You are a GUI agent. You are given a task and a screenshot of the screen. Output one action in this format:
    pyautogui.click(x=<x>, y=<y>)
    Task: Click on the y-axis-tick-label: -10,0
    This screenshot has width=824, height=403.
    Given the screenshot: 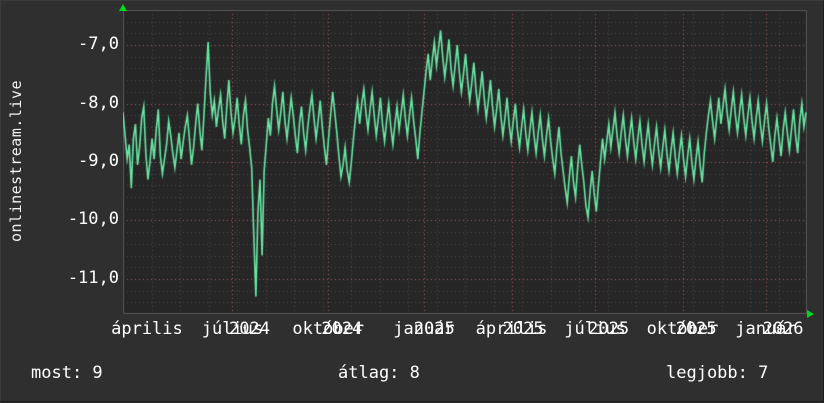 What is the action you would take?
    pyautogui.click(x=93, y=219)
    